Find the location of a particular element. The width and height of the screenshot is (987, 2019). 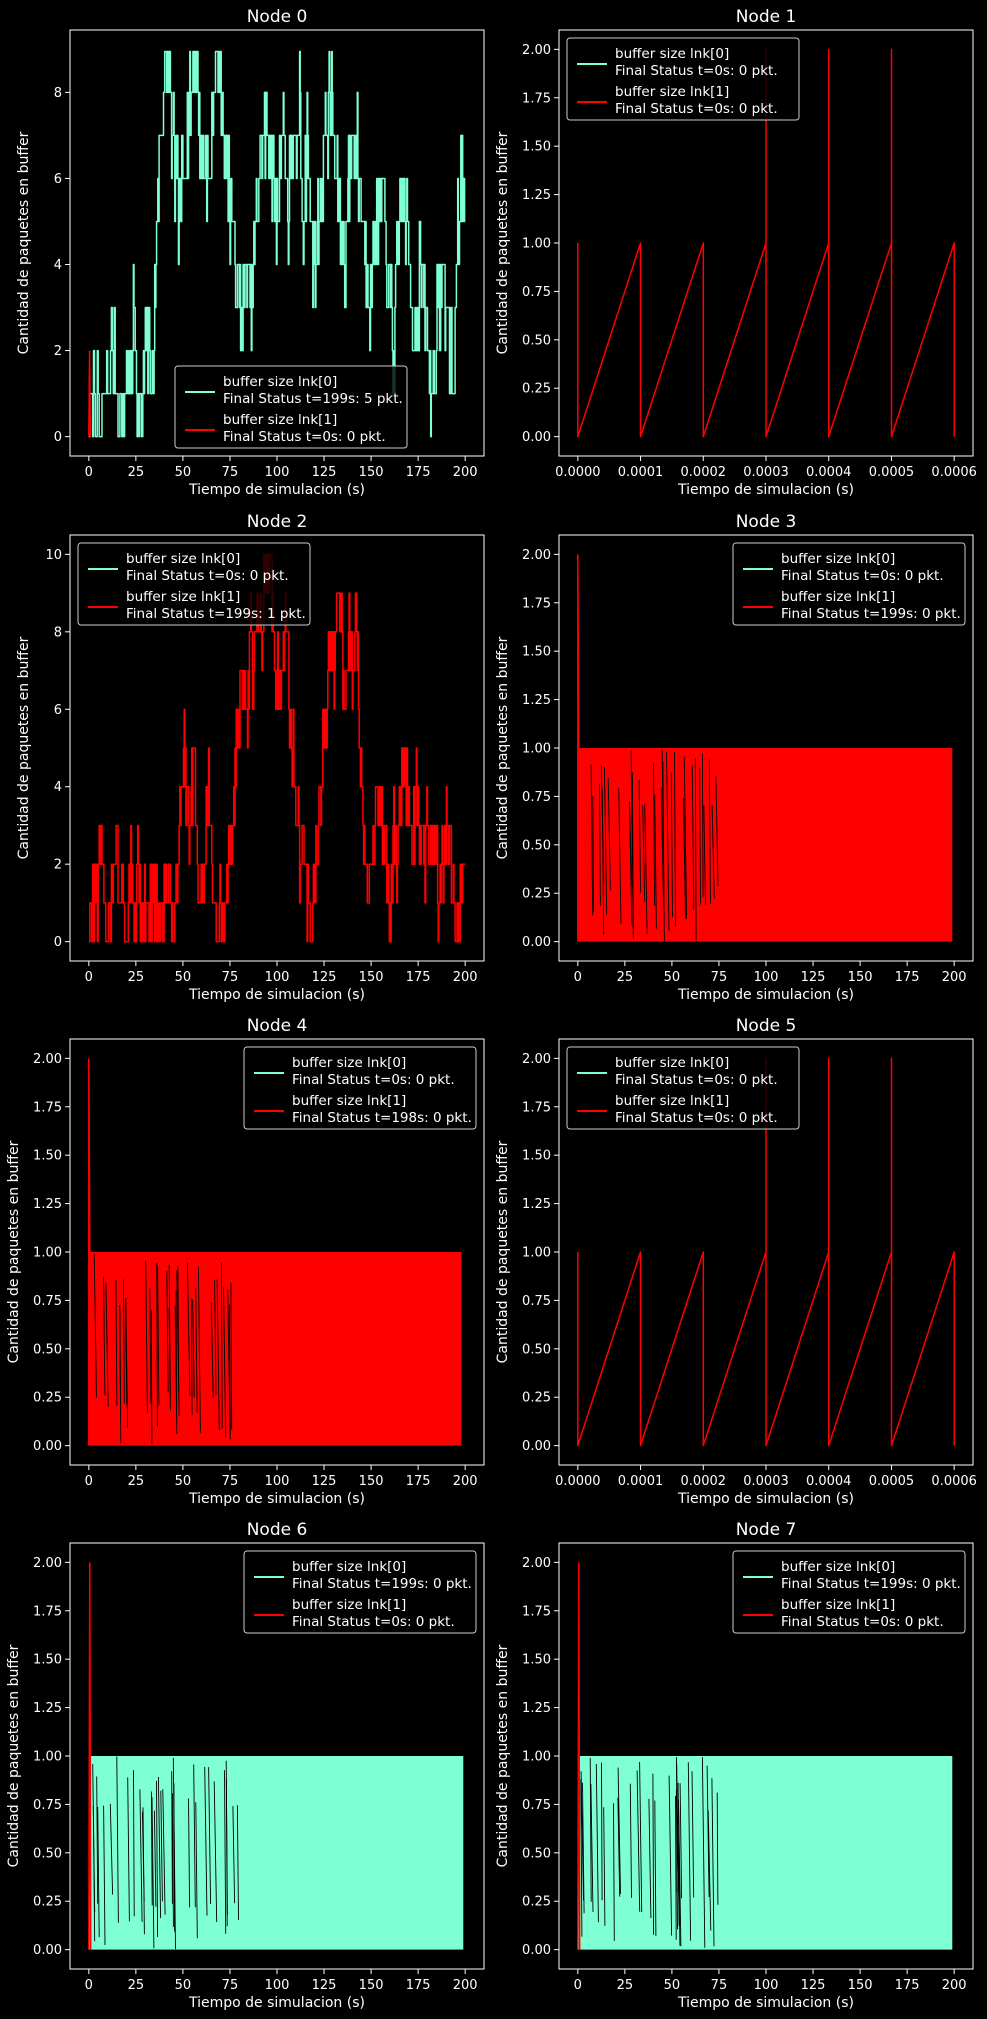

legend-status: Final Status t=199s: 5 pkt. is located at coordinates (313, 399).